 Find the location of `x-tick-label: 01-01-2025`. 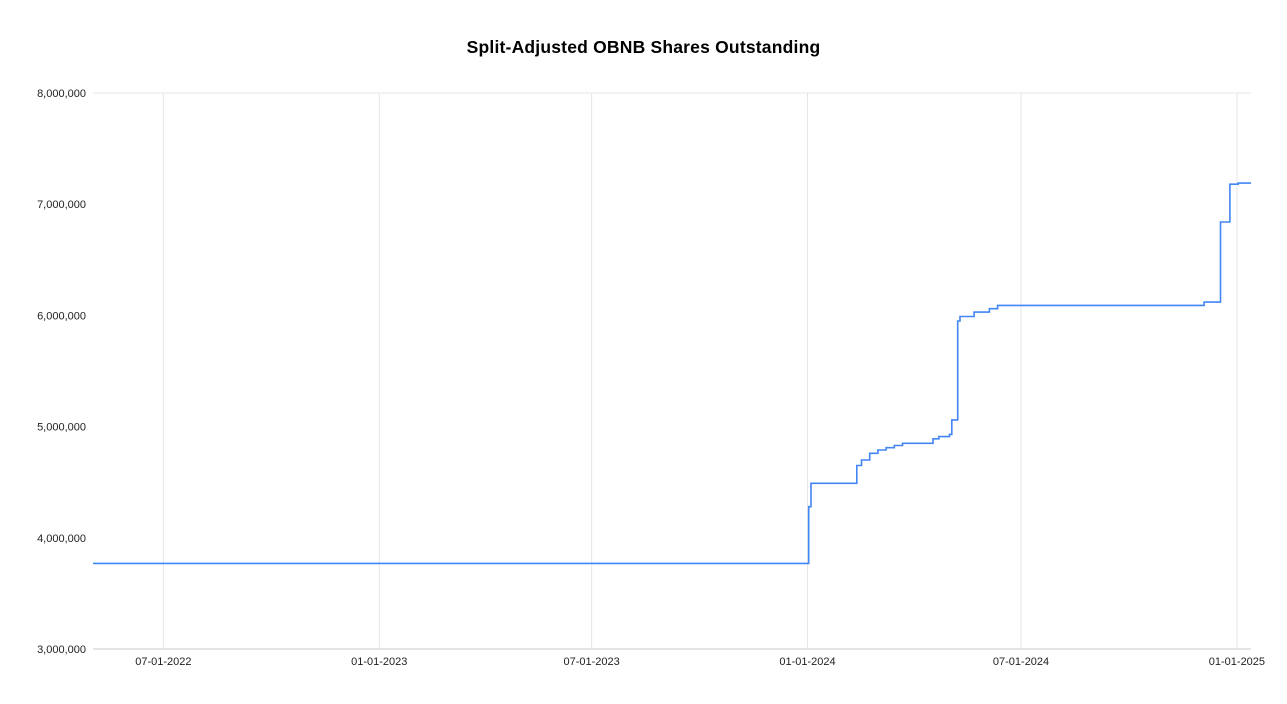

x-tick-label: 01-01-2025 is located at coordinates (1237, 662).